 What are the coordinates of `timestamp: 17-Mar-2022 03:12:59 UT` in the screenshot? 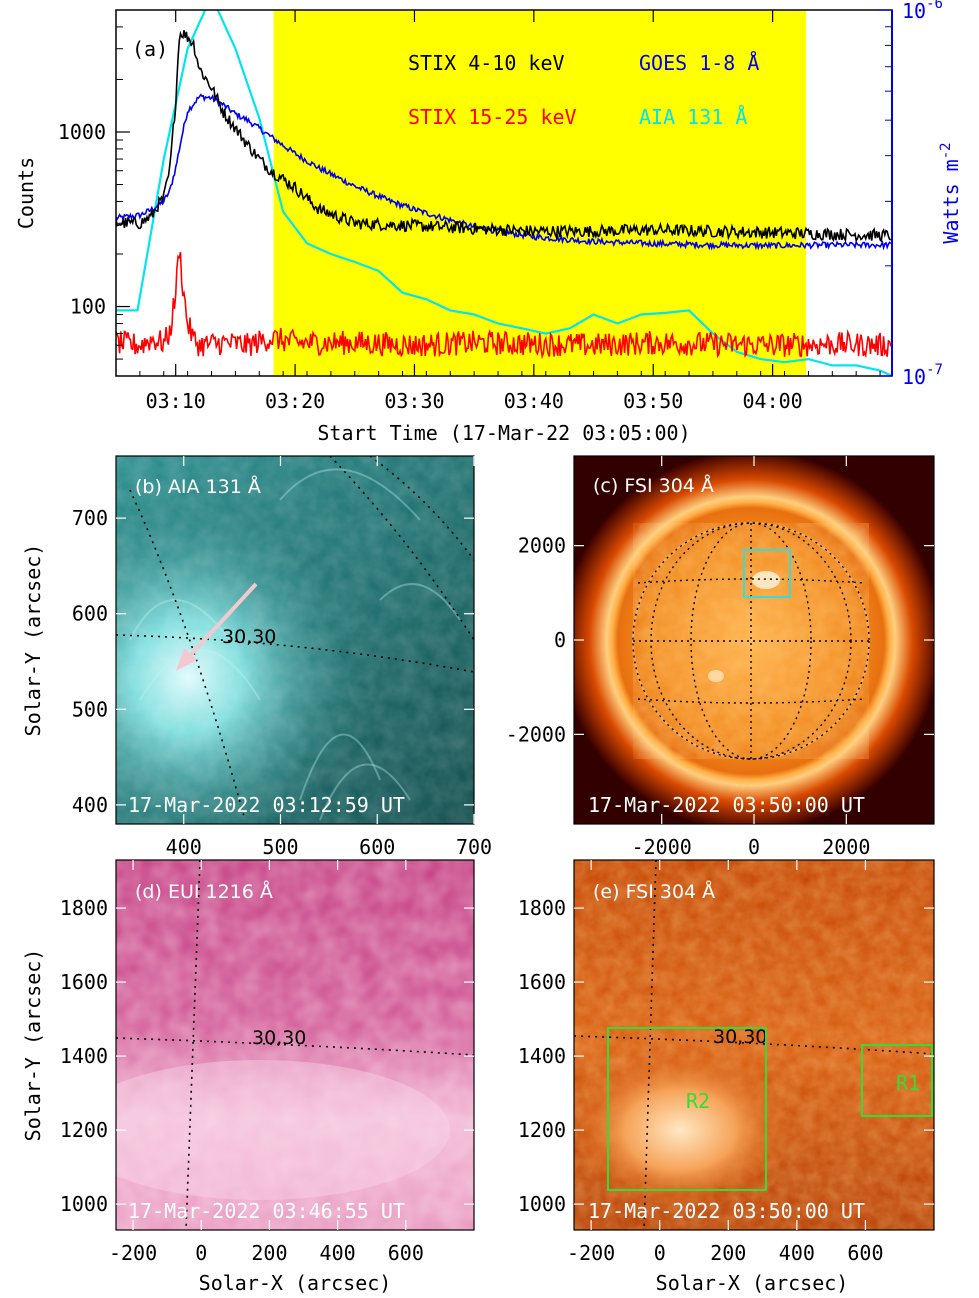 It's located at (266, 805).